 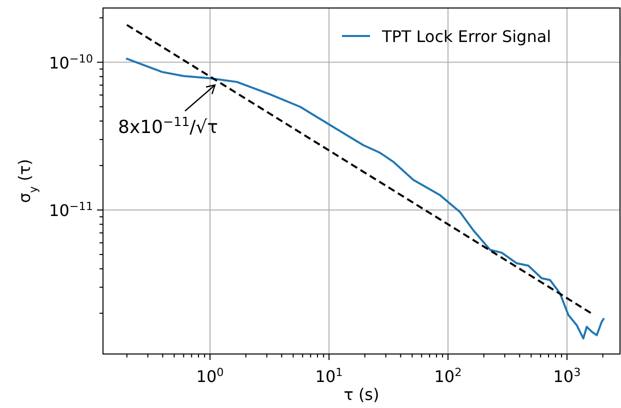 What do you see at coordinates (329, 376) in the screenshot?
I see `x-tick-label: 10$^{1}$` at bounding box center [329, 376].